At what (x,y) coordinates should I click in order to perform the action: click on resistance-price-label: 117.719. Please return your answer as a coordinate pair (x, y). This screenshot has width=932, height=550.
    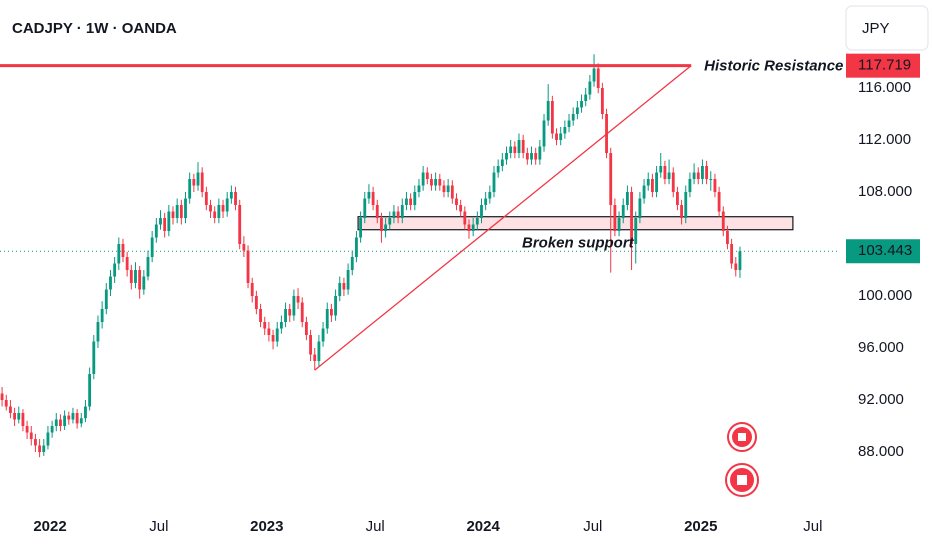
    Looking at the image, I should click on (884, 65).